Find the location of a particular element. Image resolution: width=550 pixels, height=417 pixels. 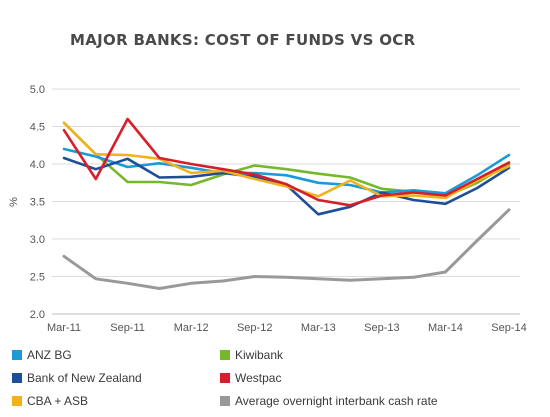

x-tick-label: Mar-11 is located at coordinates (64, 328).